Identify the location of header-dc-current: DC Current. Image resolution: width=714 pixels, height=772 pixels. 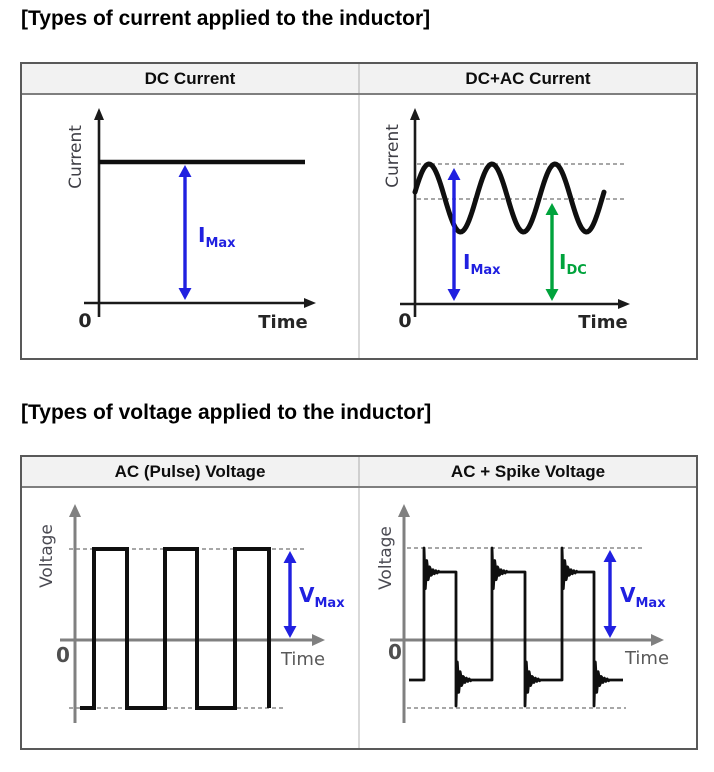
(190, 78).